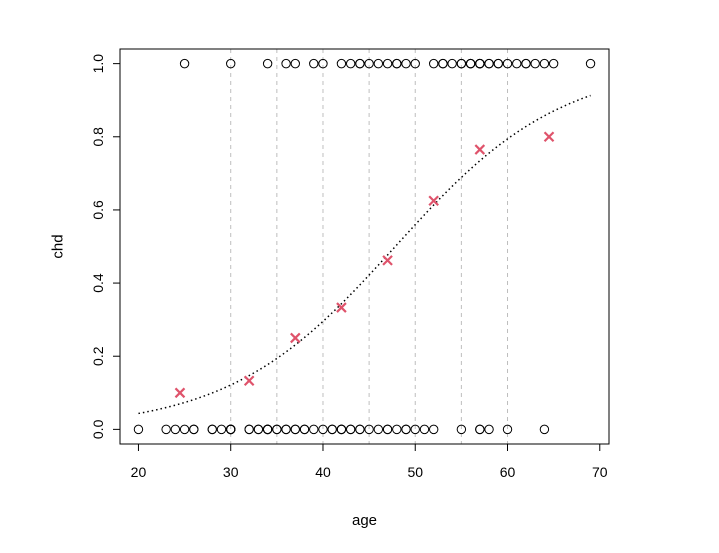 The height and width of the screenshot is (553, 719). What do you see at coordinates (98, 429) in the screenshot?
I see `y-tick-label: 0.0` at bounding box center [98, 429].